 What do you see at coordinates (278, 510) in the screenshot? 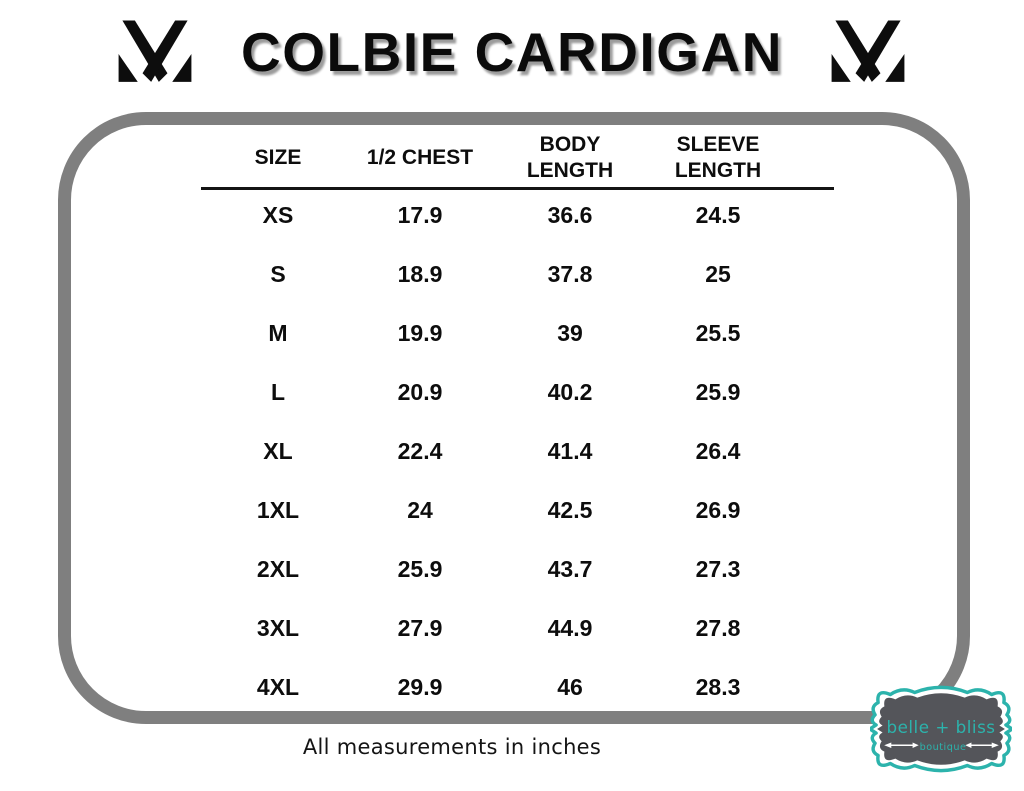
I see `size-cell: 1XL` at bounding box center [278, 510].